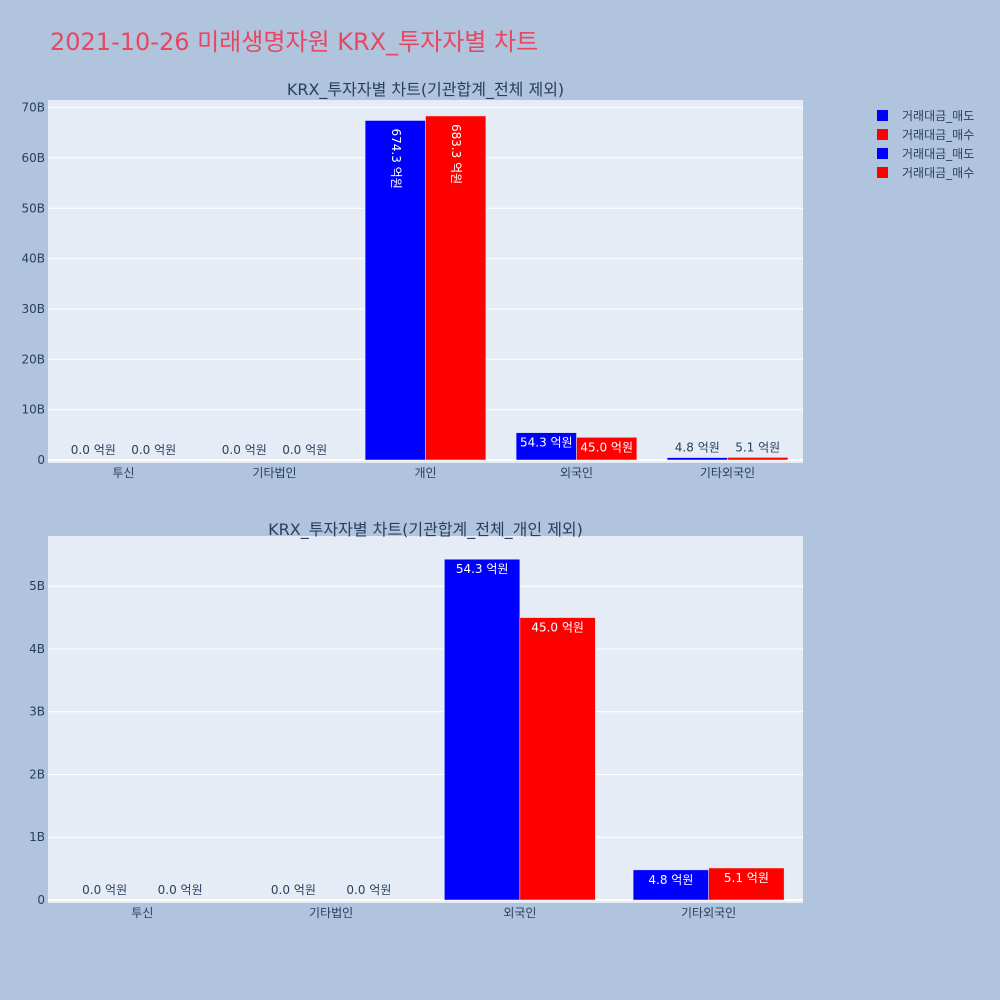  Describe the element at coordinates (425, 90) in the screenshot. I see `subplot-title: KRX_투자자별 차트(기관합계_전체 제외)` at that location.